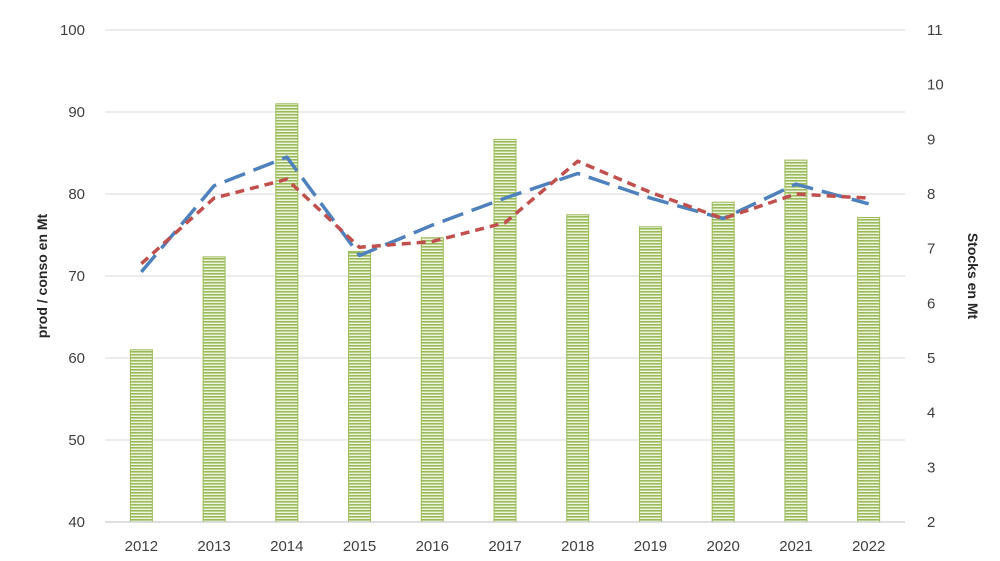 This screenshot has height=561, width=1000. Describe the element at coordinates (76, 276) in the screenshot. I see `y-tick-label: 70` at that location.